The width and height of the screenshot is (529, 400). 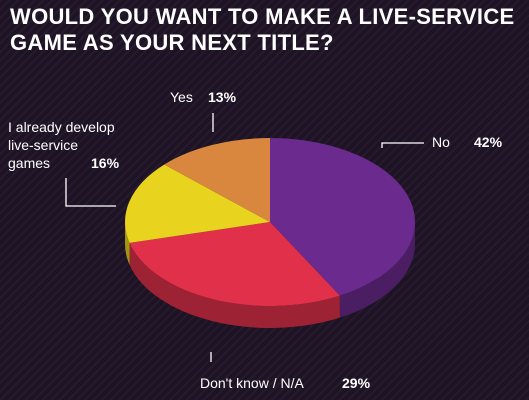 What do you see at coordinates (222, 97) in the screenshot?
I see `value-yes: 13%` at bounding box center [222, 97].